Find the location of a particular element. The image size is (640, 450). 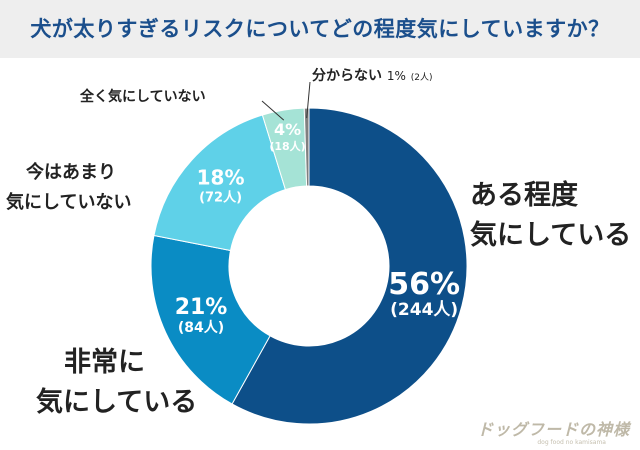

slice-percent: 1% is located at coordinates (396, 76).